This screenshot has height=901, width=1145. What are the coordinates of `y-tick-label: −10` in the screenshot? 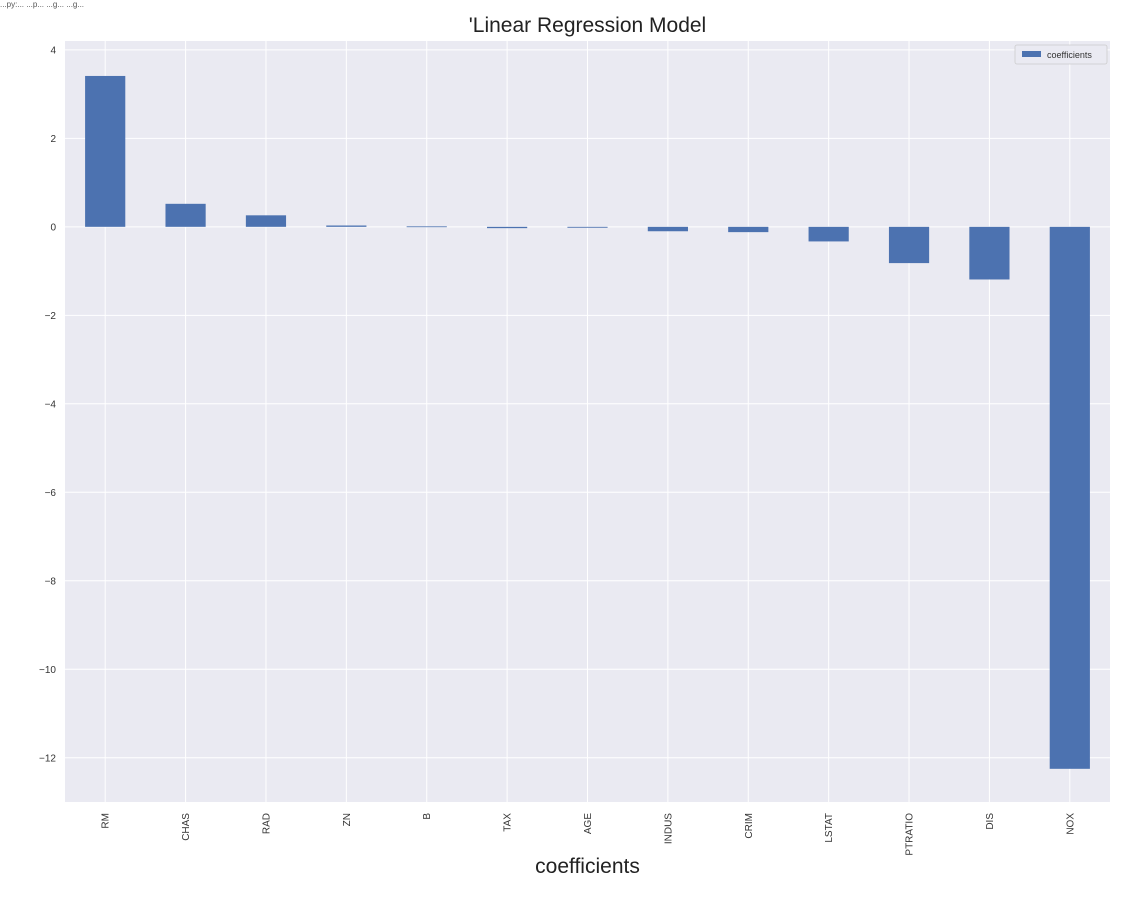 It's located at (47, 670).